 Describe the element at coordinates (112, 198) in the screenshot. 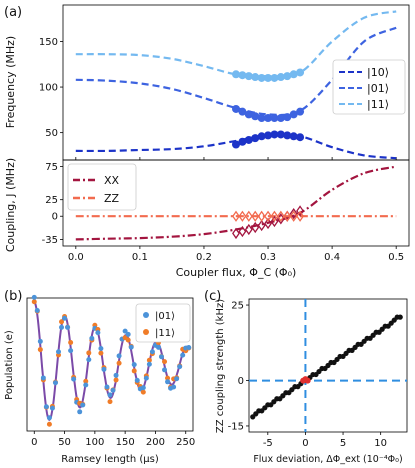

I see `legend-label-zz: ZZ` at that location.